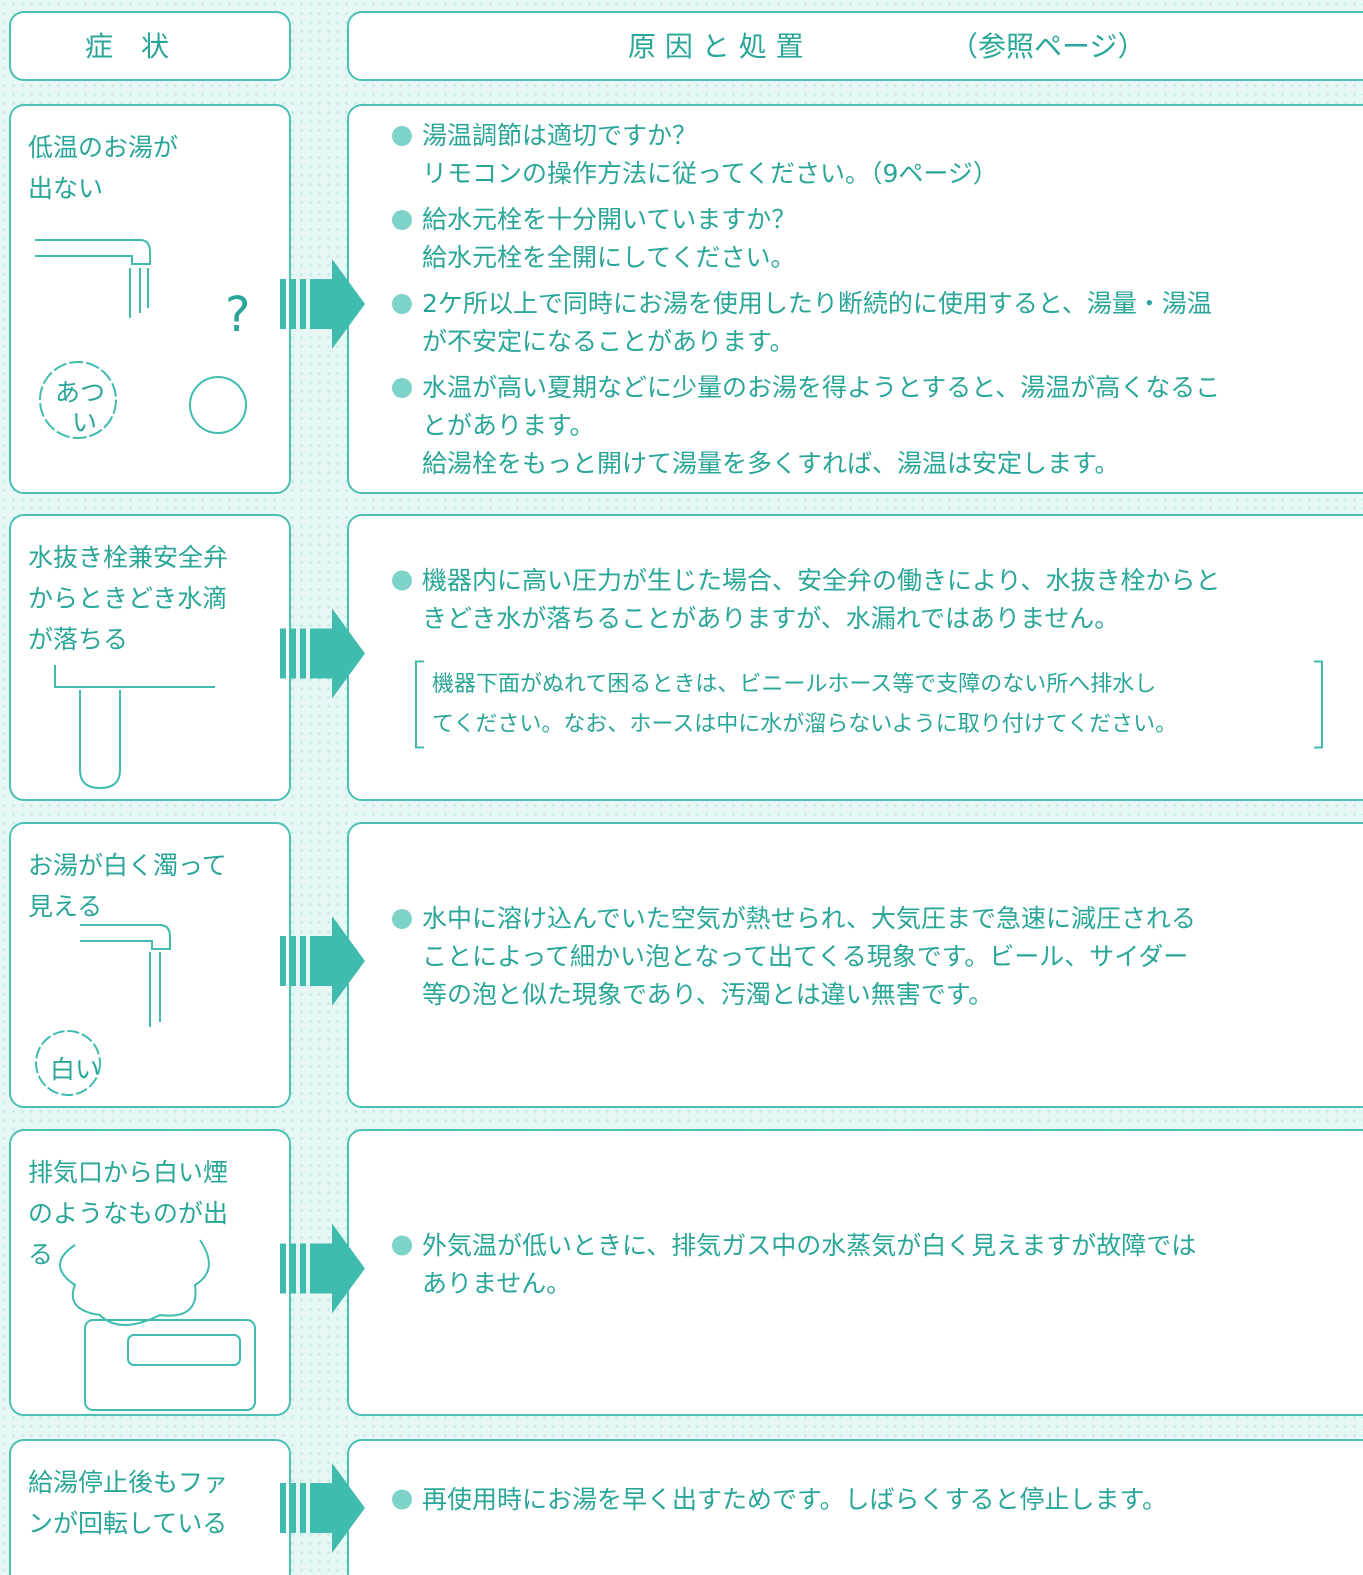 This screenshot has height=1575, width=1363. I want to click on symptom-text: 水抜き栓兼安全弁, so click(128, 557).